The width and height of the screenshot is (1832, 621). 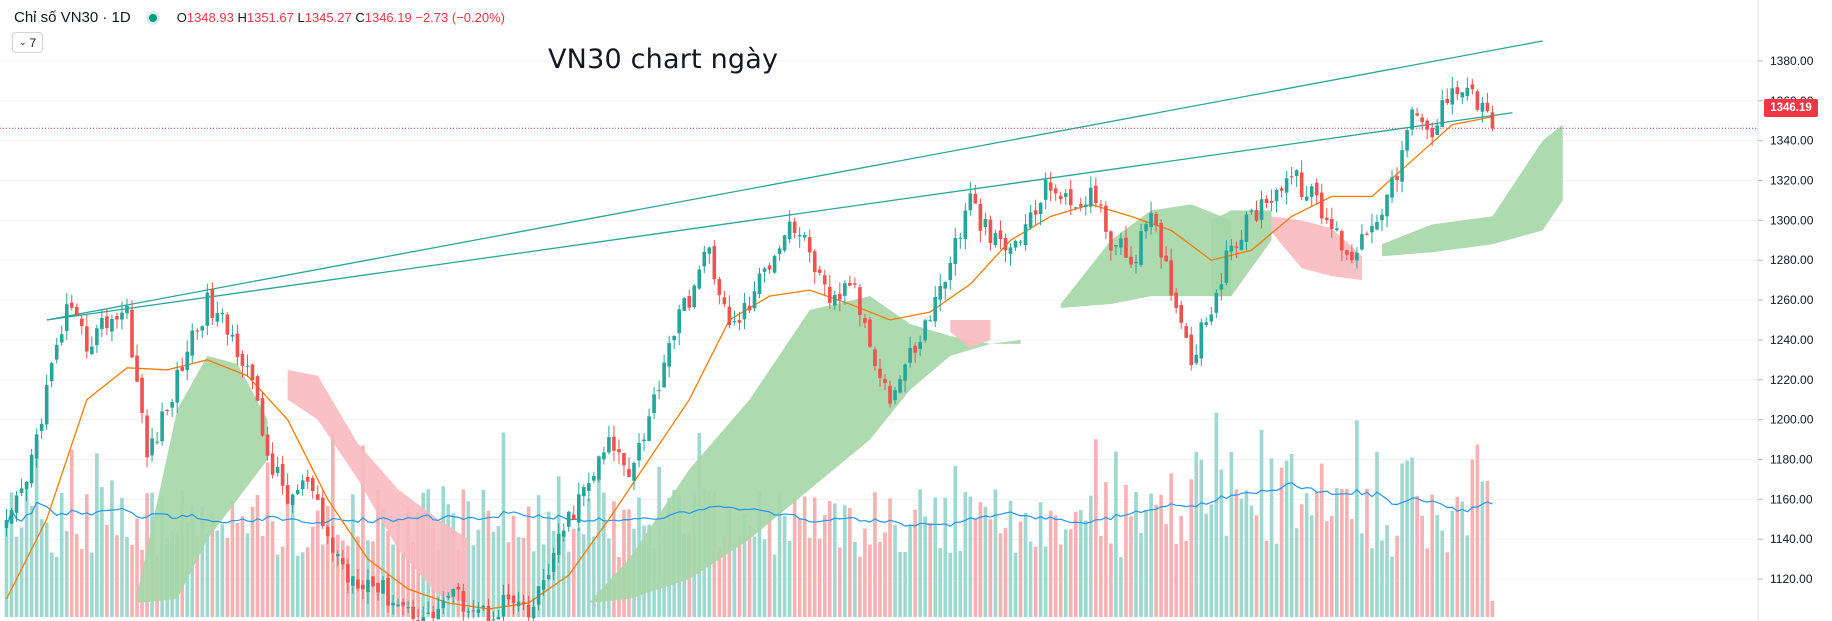 I want to click on high-value: 1351.67, so click(x=270, y=17).